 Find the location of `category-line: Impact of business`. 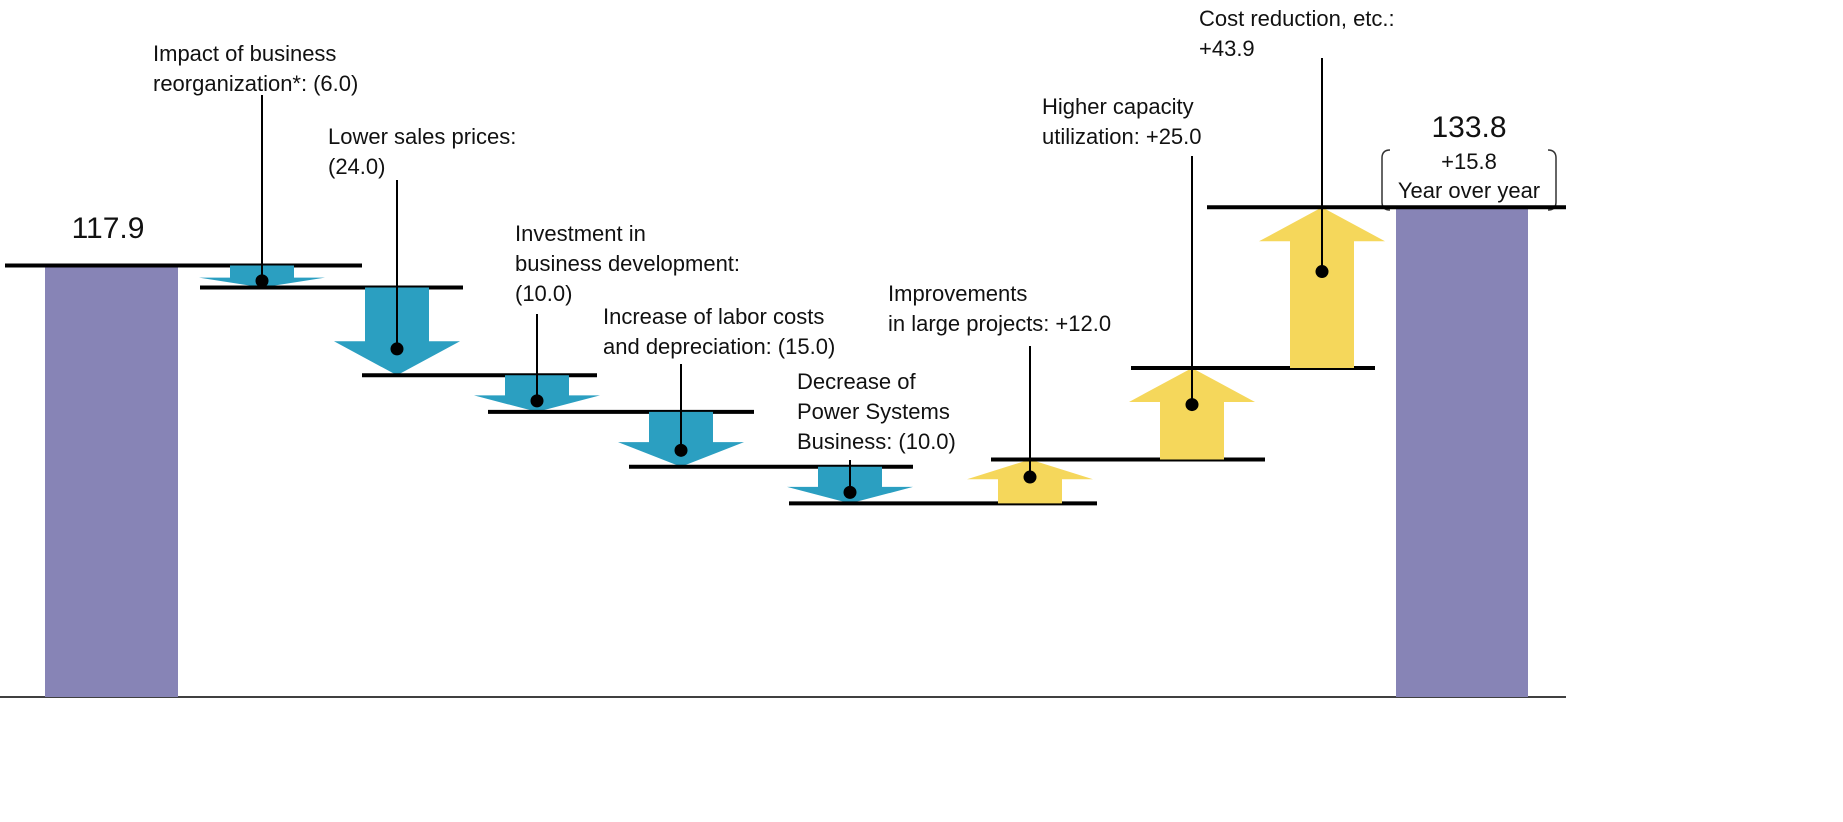

category-line: Impact of business is located at coordinates (244, 53).